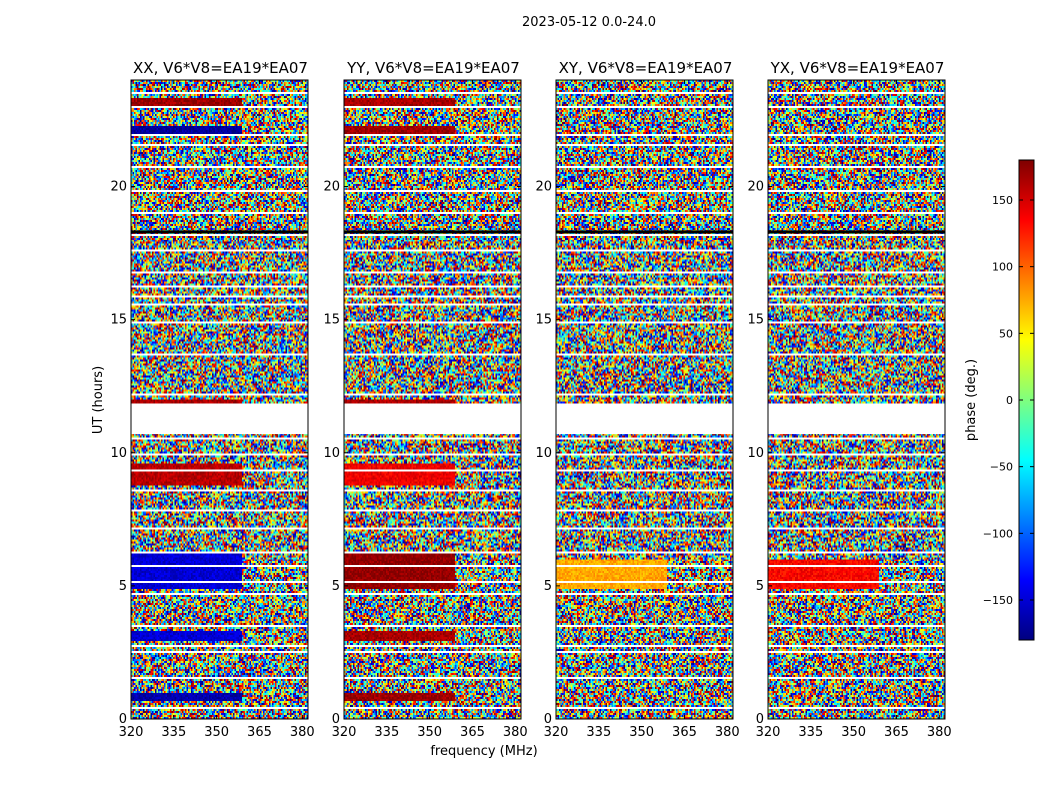 The height and width of the screenshot is (800, 1050). Describe the element at coordinates (857, 68) in the screenshot. I see `panel-title: YX, V6*V8=EA19*EA07` at that location.